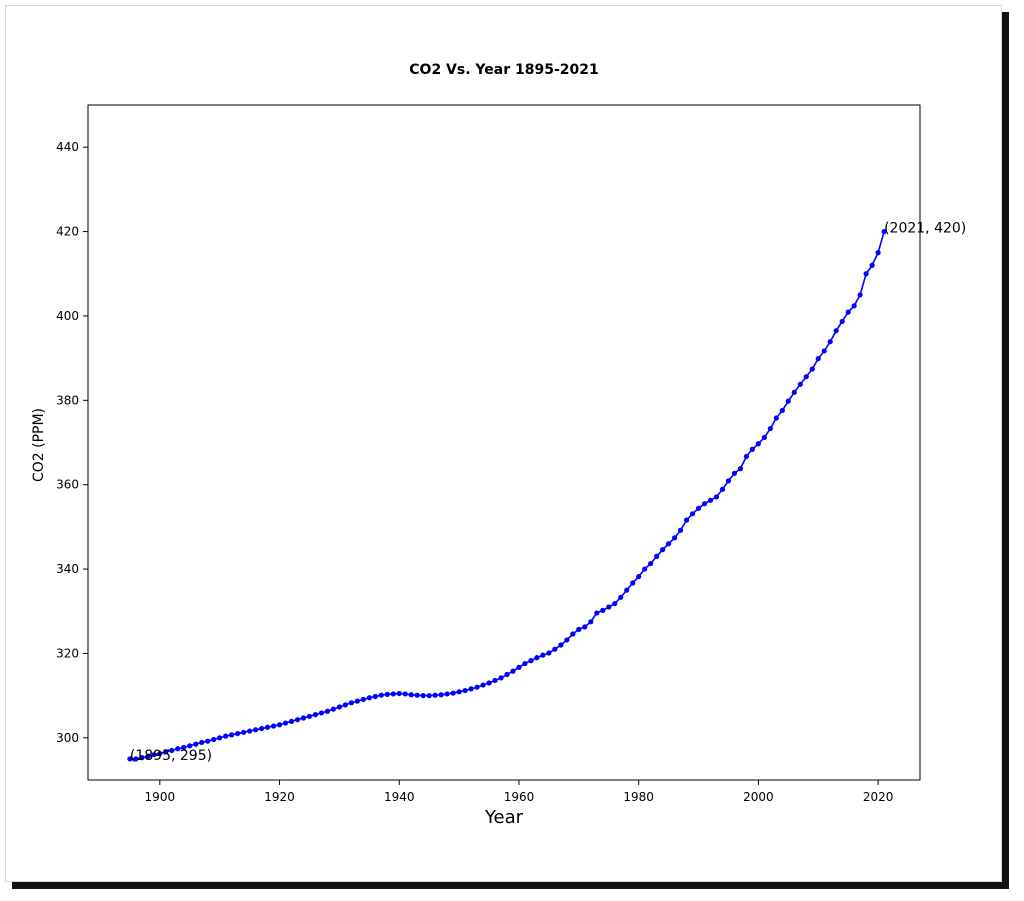 The image size is (1024, 901). I want to click on y-tick-label: 420, so click(67, 232).